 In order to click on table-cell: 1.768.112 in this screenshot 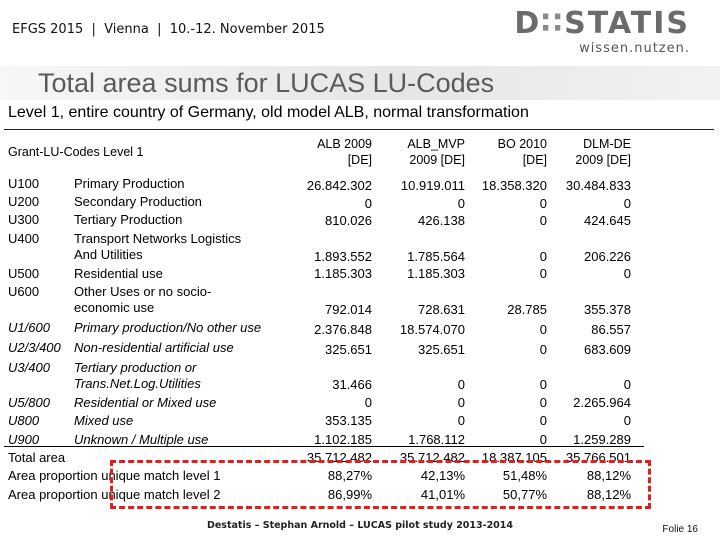, I will do `click(436, 439)`.